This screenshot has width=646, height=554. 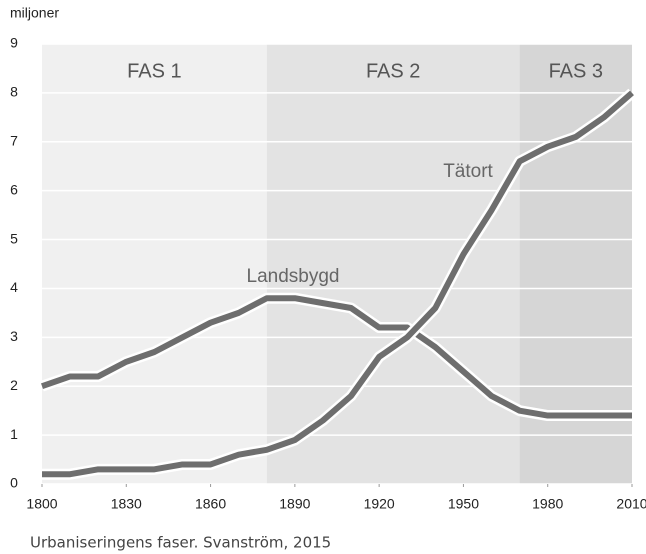 What do you see at coordinates (154, 71) in the screenshot?
I see `phase-label: FAS 1` at bounding box center [154, 71].